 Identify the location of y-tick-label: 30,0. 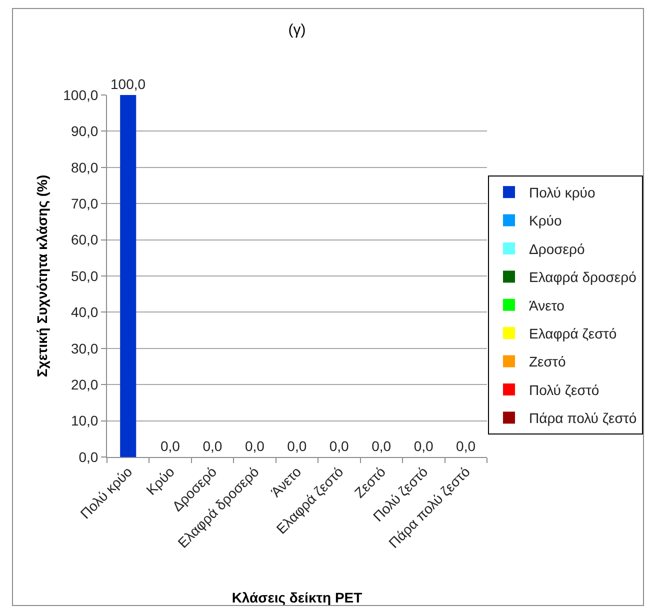
(84, 348).